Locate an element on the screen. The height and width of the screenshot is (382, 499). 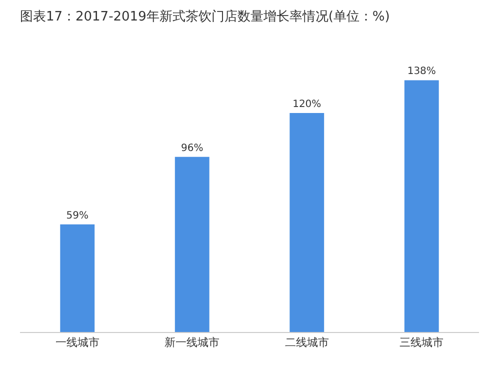
x-tick-label: 一线城市 is located at coordinates (77, 343).